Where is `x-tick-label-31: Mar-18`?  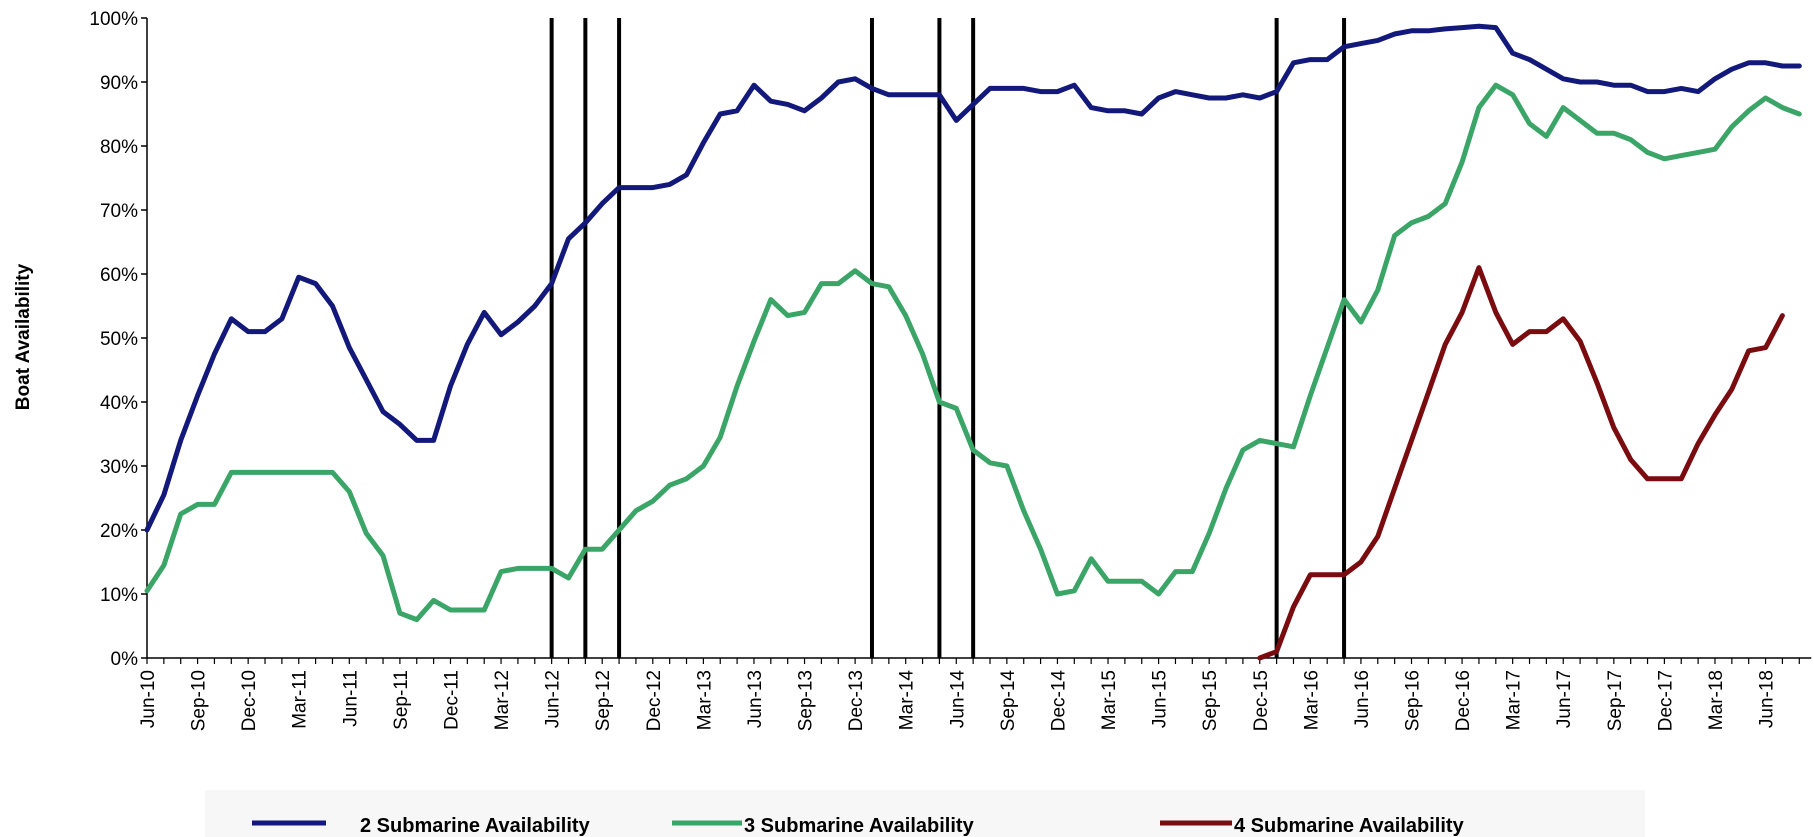 x-tick-label-31: Mar-18 is located at coordinates (1716, 700).